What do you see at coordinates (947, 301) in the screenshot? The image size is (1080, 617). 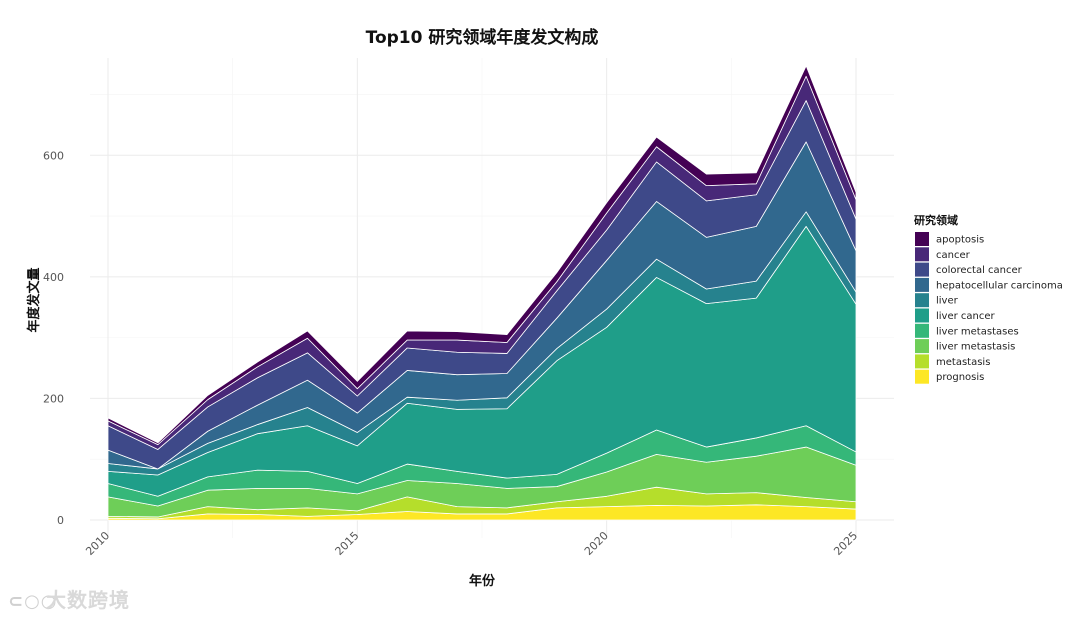 I see `legend-label-liver: liver` at bounding box center [947, 301].